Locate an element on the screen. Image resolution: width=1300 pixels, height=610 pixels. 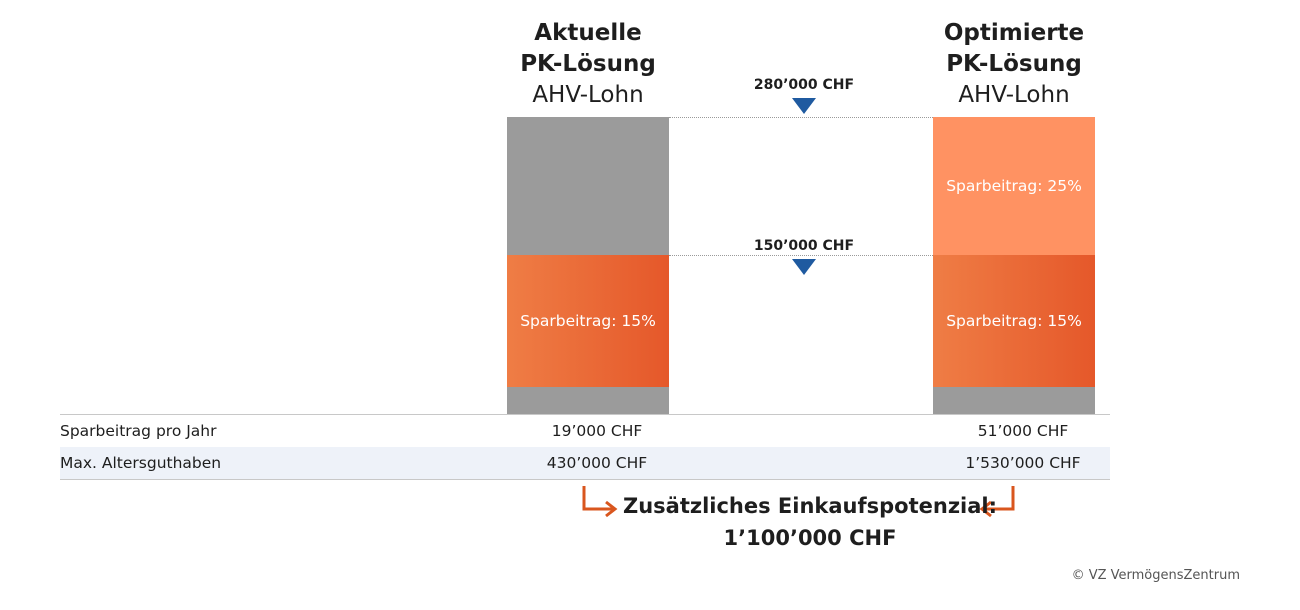
column-title-current: Aktuelle PK-Lösung AHV-Lohn is located at coordinates (588, 64).